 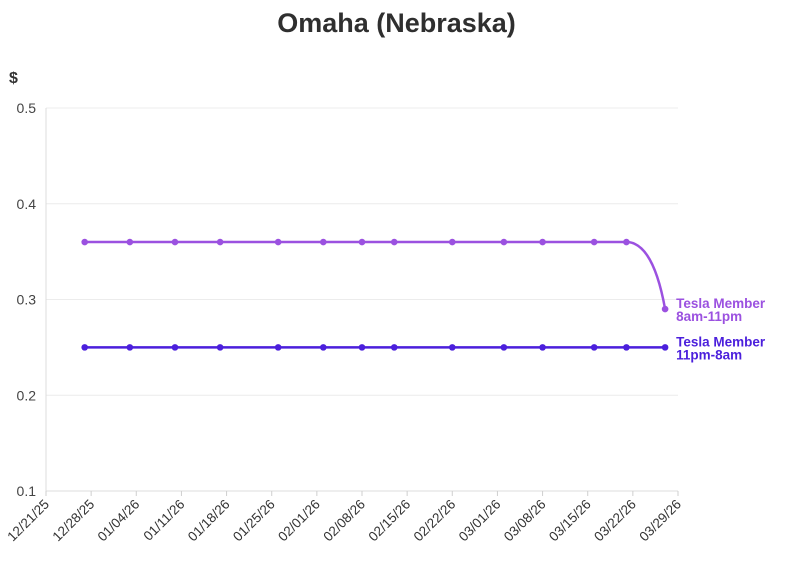 I want to click on x-tick-label: 01/18/26, so click(x=209, y=521).